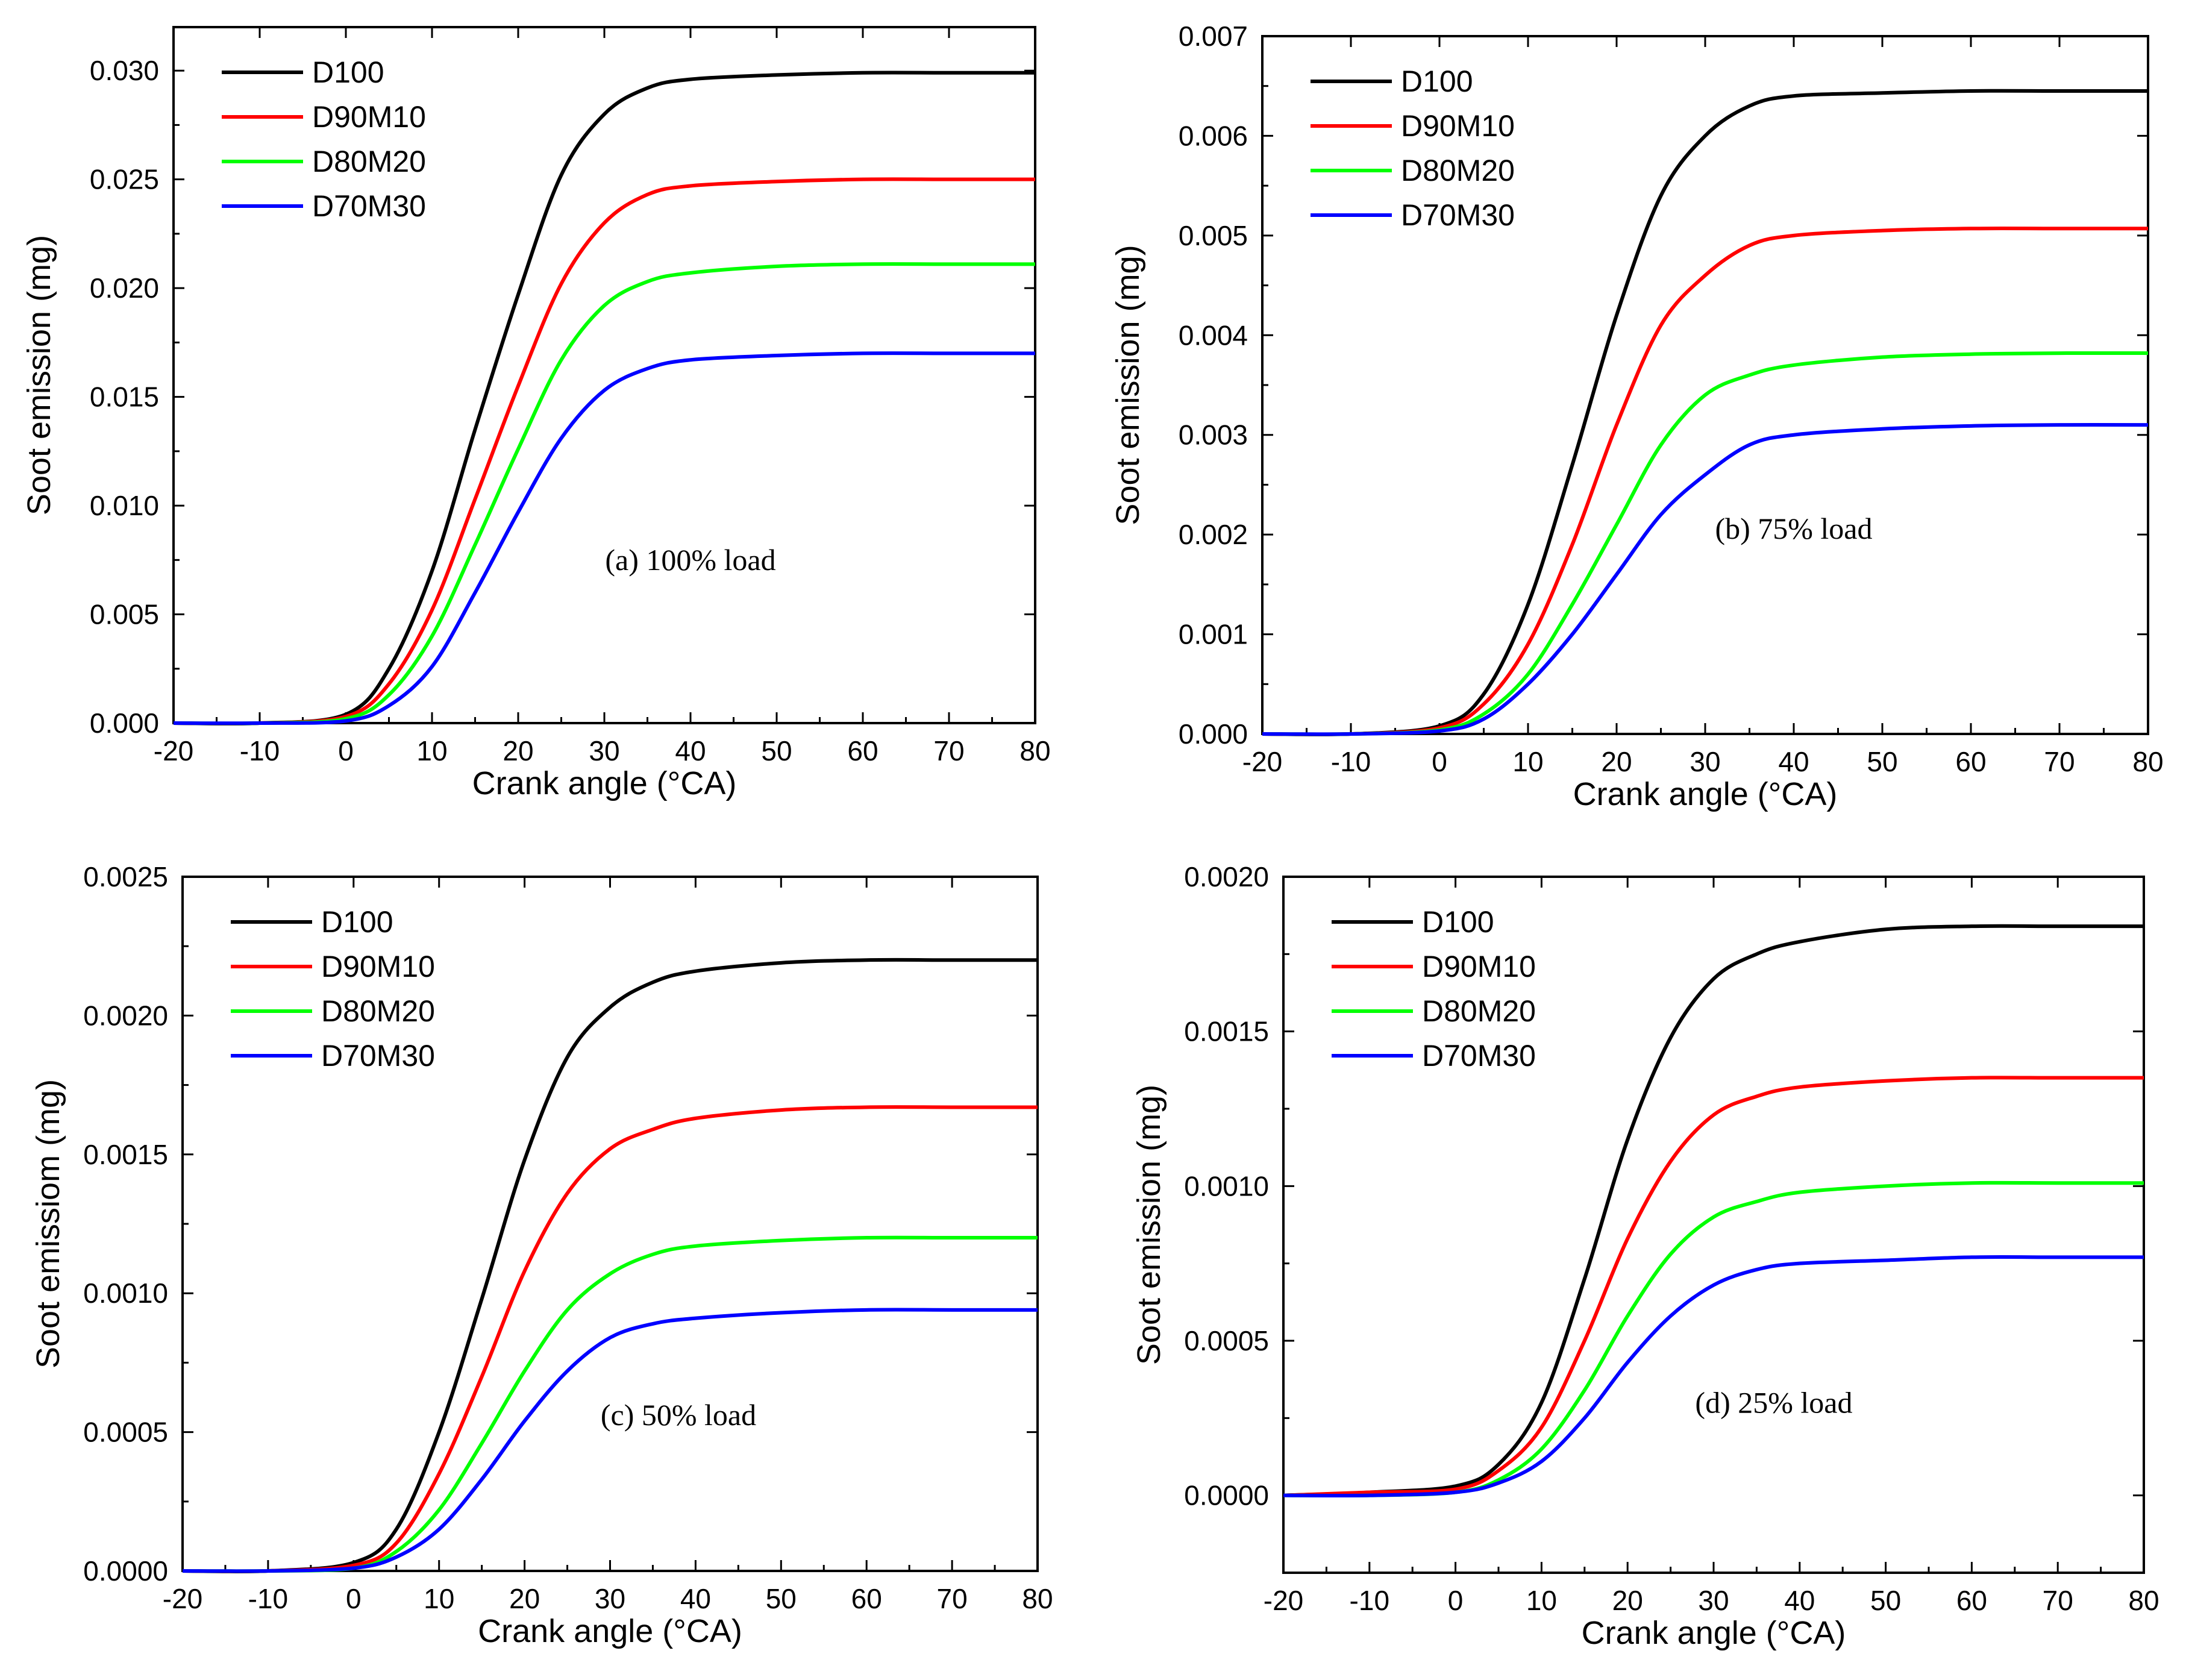 The height and width of the screenshot is (1680, 2186). What do you see at coordinates (124, 397) in the screenshot?
I see `y-tick-label: 0.015` at bounding box center [124, 397].